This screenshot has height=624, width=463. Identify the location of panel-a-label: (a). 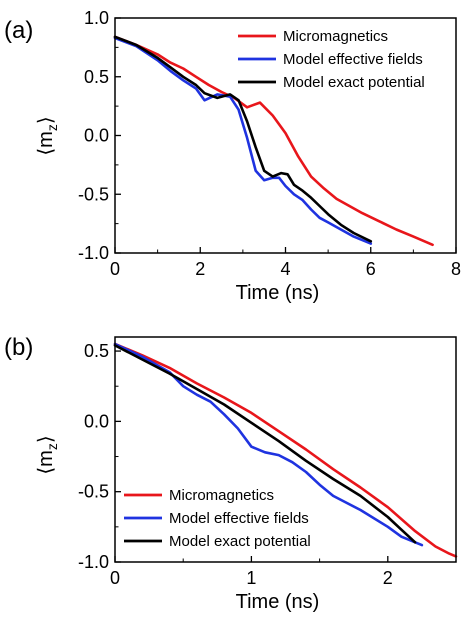
(18, 30).